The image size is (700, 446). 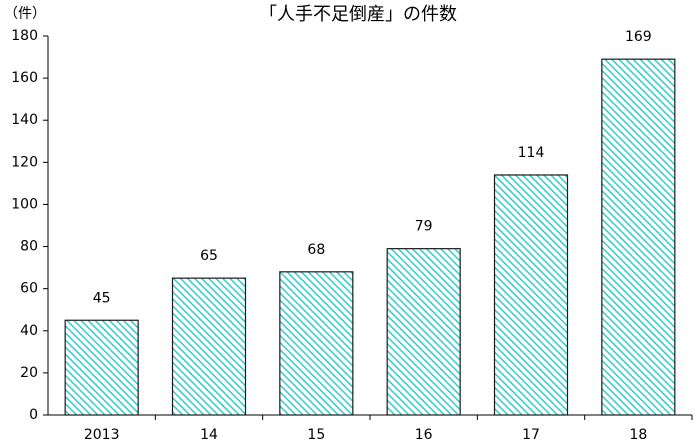 I want to click on y-axis-label: （件）, so click(x=25, y=14).